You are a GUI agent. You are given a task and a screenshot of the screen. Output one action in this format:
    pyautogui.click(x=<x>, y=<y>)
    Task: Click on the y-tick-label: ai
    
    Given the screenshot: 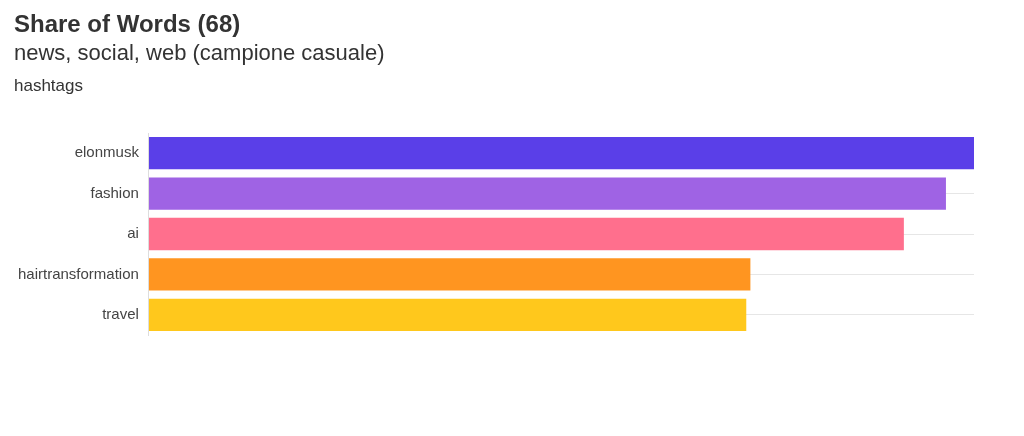 What is the action you would take?
    pyautogui.click(x=133, y=233)
    